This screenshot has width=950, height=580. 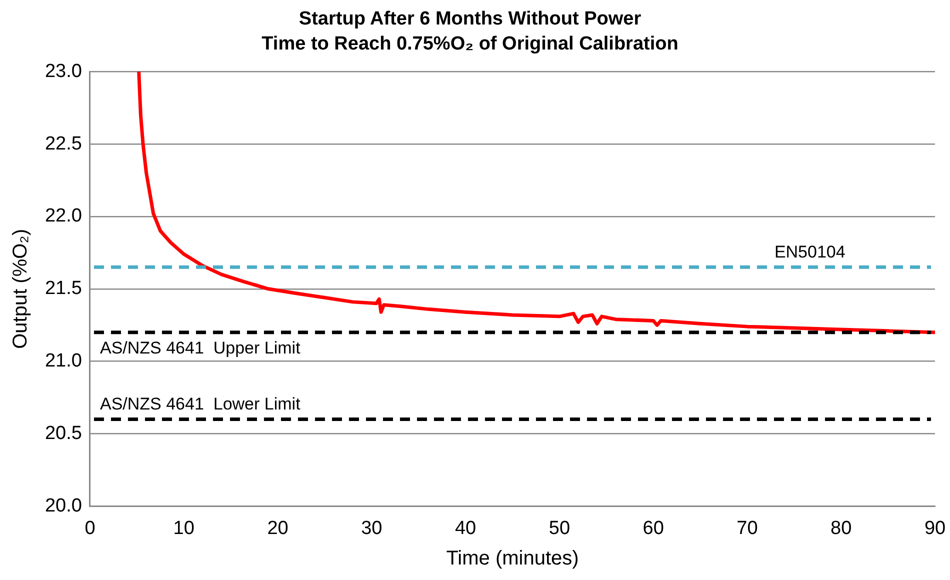 What do you see at coordinates (935, 528) in the screenshot?
I see `x-tick-label: 90` at bounding box center [935, 528].